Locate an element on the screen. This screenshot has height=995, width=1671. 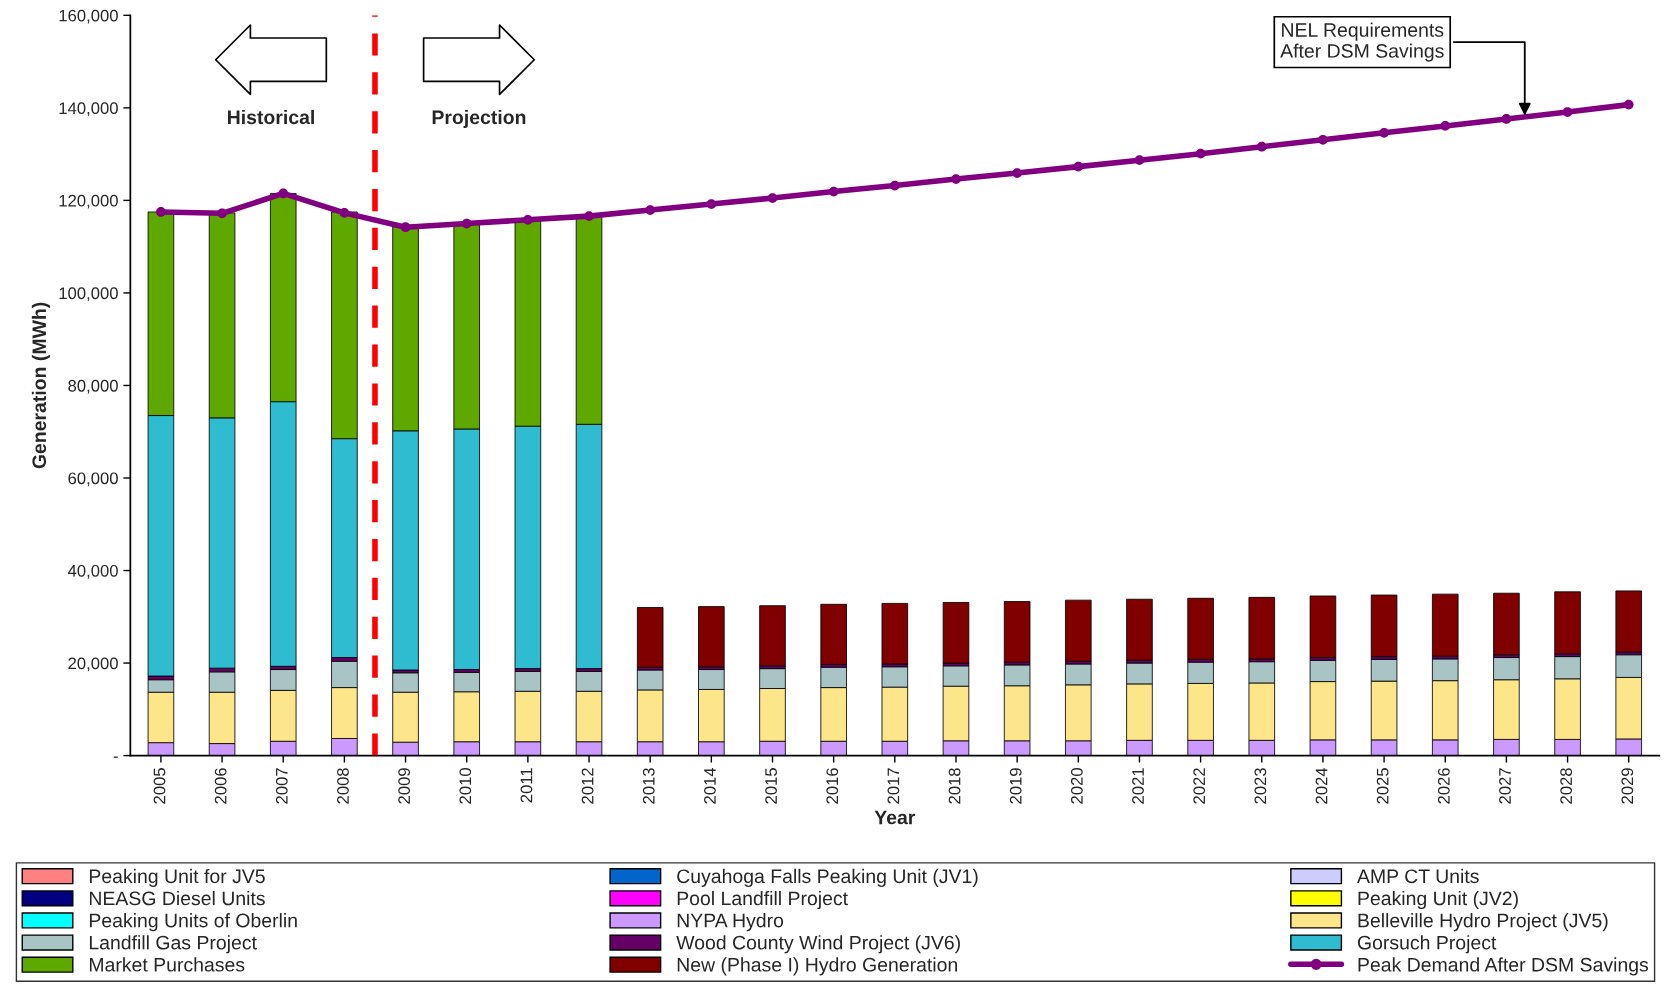
y-tick-label: 160,000 is located at coordinates (88, 16).